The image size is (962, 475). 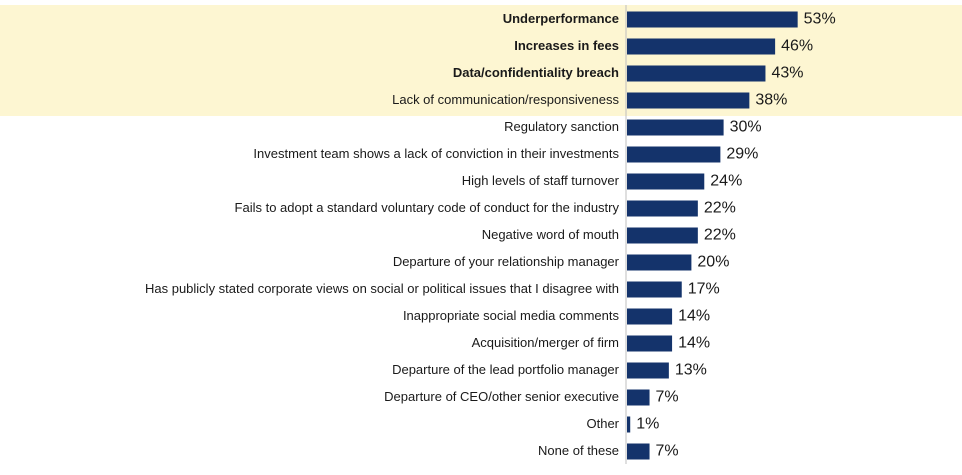 I want to click on category-label: Underperformance, so click(x=561, y=18).